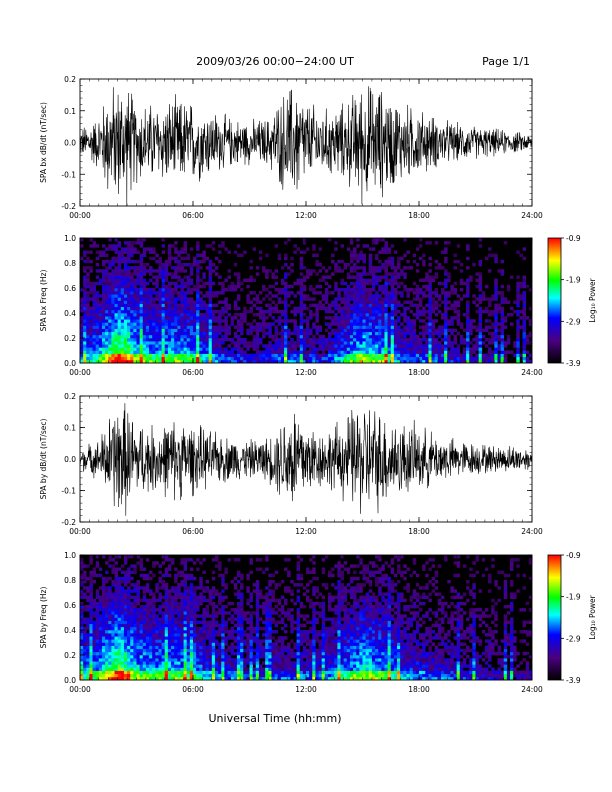 Image resolution: width=612 pixels, height=792 pixels. Describe the element at coordinates (43, 301) in the screenshot. I see `y-axis-label: SPA bx Freq (Hz)` at that location.